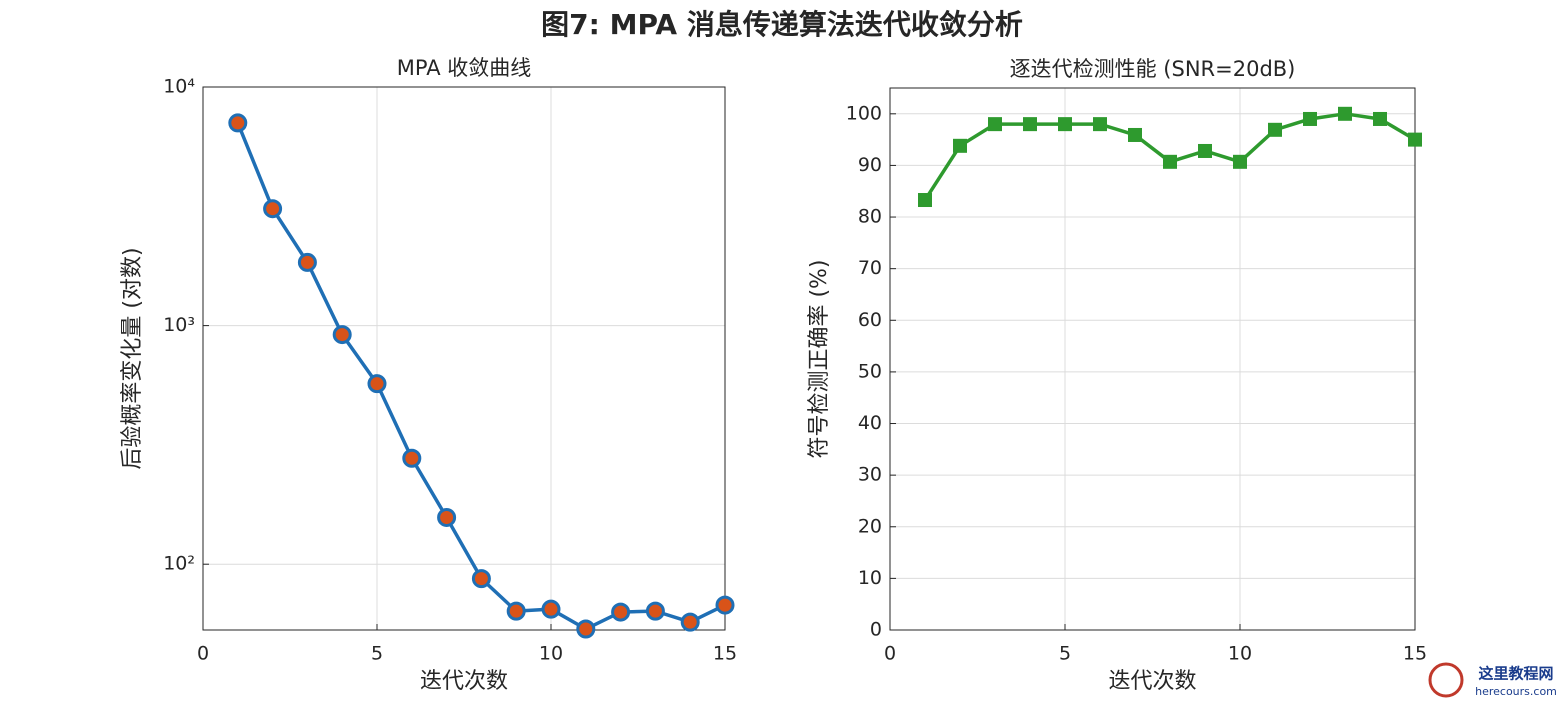  I want to click on panel-title: MPA 收敛曲线, so click(464, 68).